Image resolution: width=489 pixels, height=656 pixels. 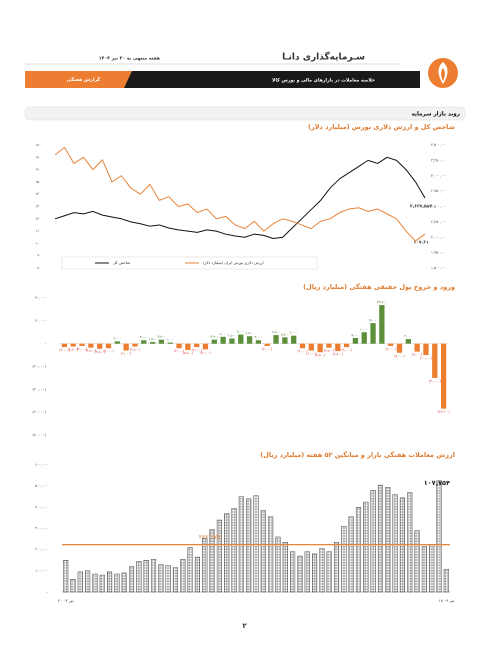 I want to click on y-tick-label: ۴۰,۰۰۰, so click(x=40, y=298).